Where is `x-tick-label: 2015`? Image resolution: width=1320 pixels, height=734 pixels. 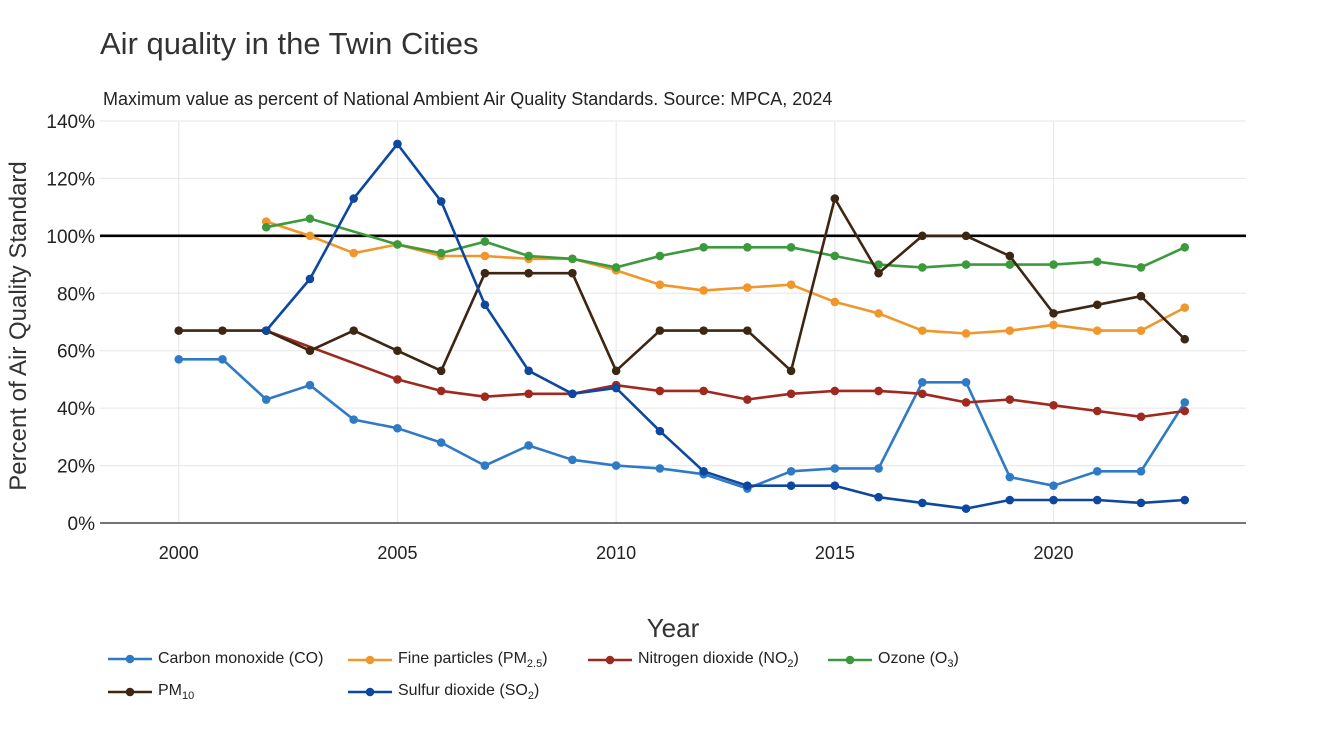 x-tick-label: 2015 is located at coordinates (835, 553).